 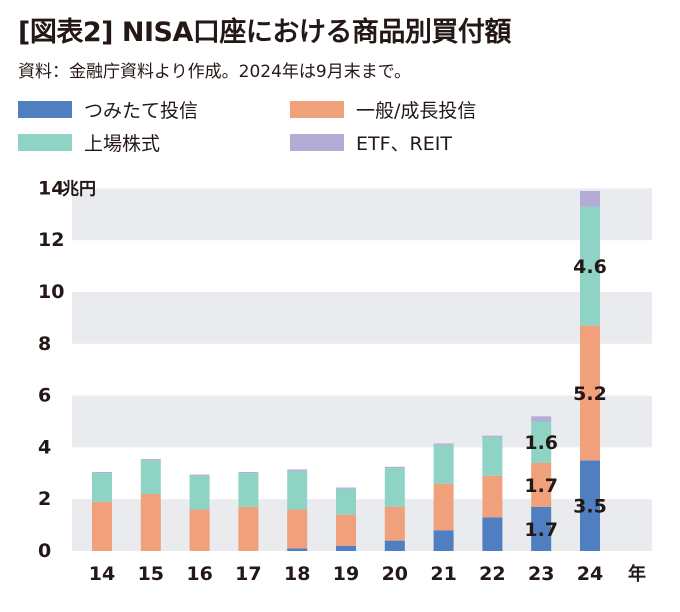 What do you see at coordinates (44, 499) in the screenshot?
I see `y-tick-label: 2` at bounding box center [44, 499].